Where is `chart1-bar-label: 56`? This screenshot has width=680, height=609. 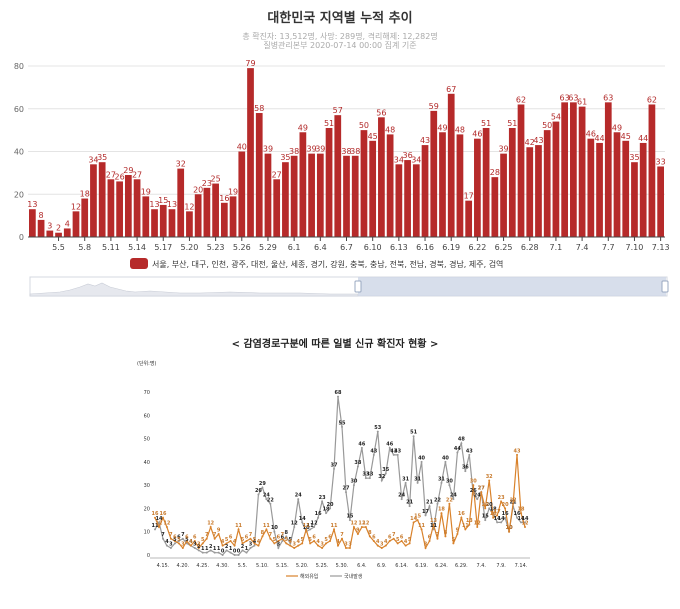 chart1-bar-label: 56 is located at coordinates (381, 112).